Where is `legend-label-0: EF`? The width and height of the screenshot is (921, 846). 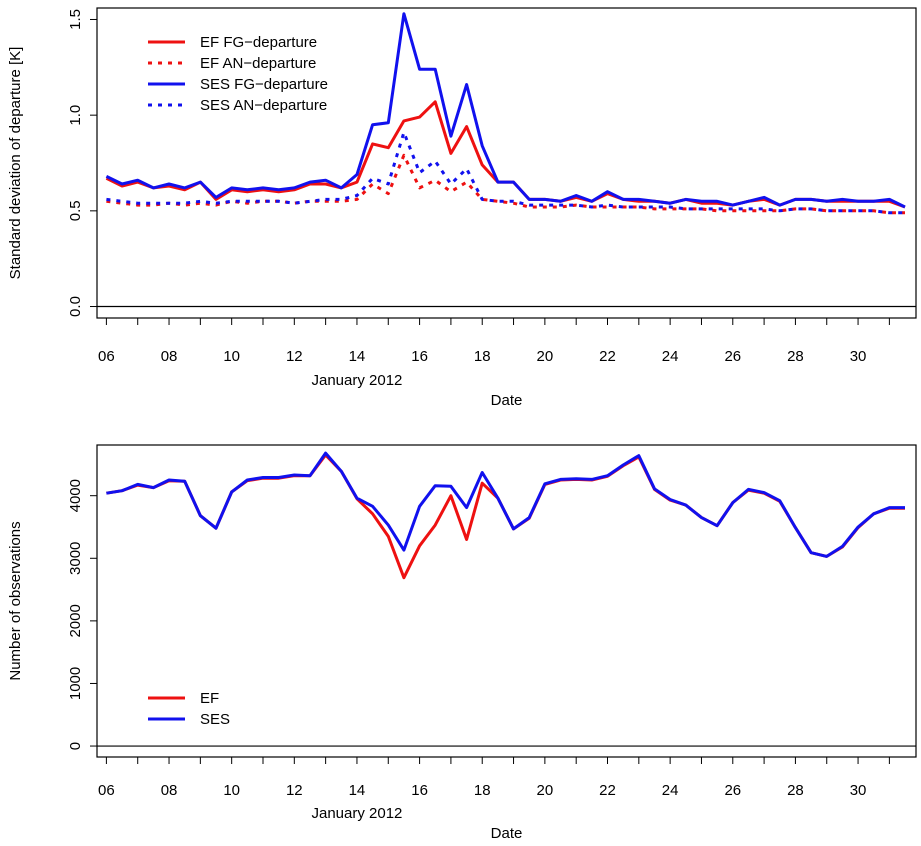
legend-label-0: EF is located at coordinates (209, 698).